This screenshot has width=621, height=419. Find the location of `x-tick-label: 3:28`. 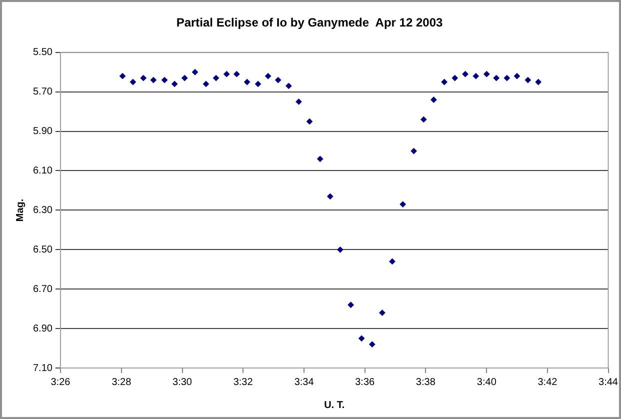

x-tick-label: 3:28 is located at coordinates (122, 382).